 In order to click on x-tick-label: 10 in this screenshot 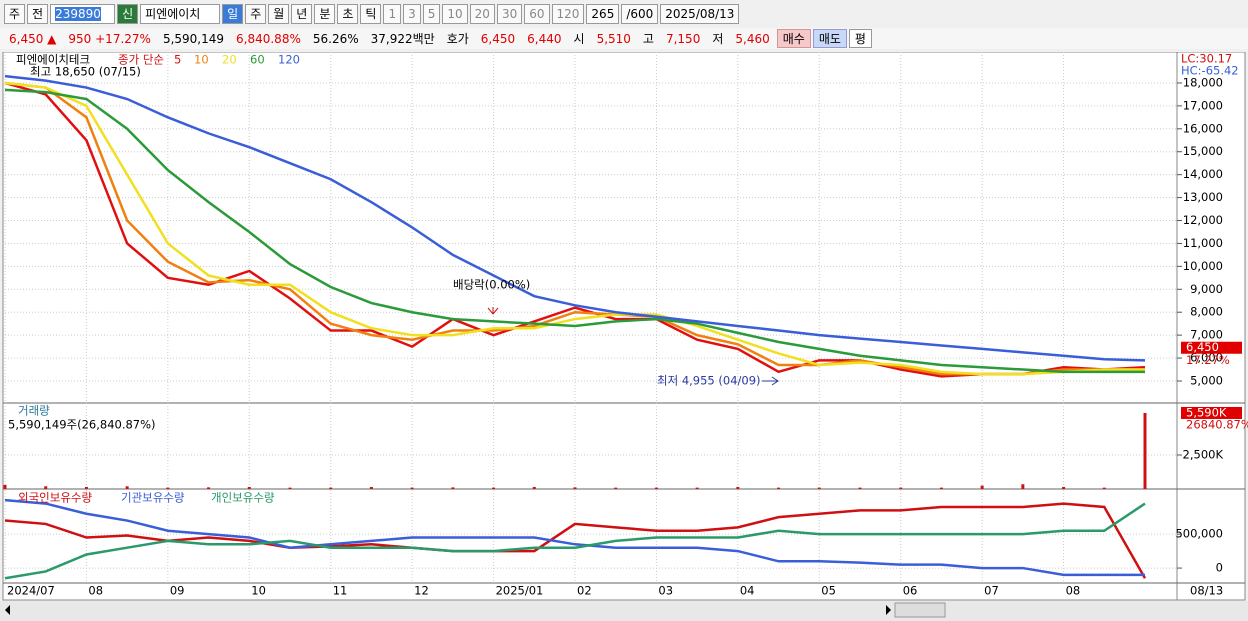, I will do `click(258, 591)`.